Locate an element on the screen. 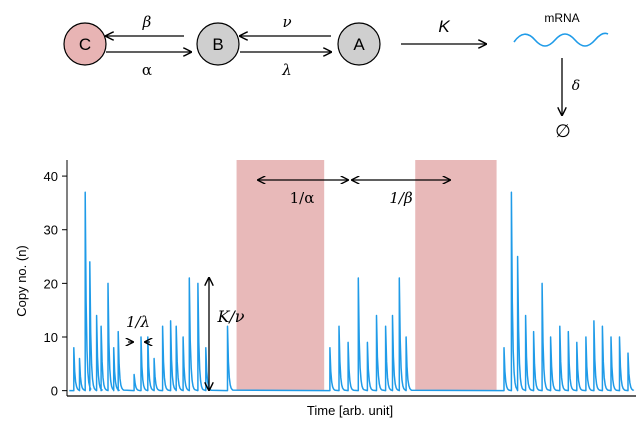  state-b-label: B is located at coordinates (217, 44).